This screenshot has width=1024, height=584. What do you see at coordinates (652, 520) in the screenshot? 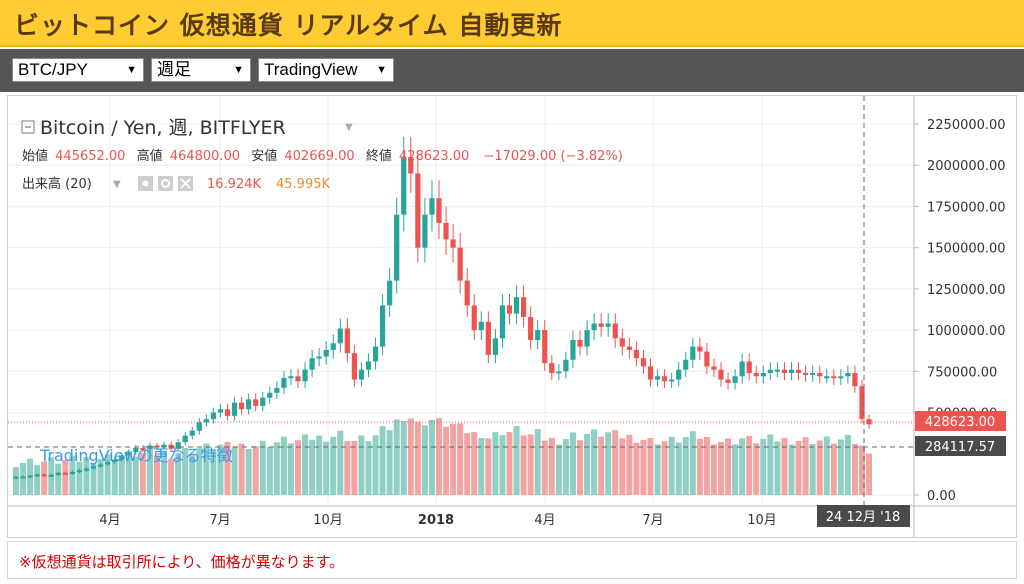
I see `time-axis-label: 7月` at bounding box center [652, 520].